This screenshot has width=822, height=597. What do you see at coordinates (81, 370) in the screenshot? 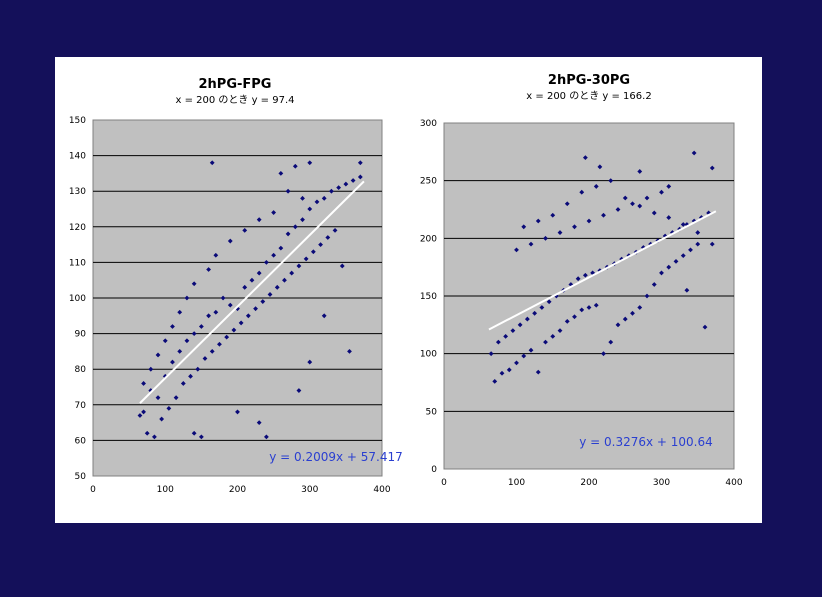
I see `y-tick-label: 80` at bounding box center [81, 370].